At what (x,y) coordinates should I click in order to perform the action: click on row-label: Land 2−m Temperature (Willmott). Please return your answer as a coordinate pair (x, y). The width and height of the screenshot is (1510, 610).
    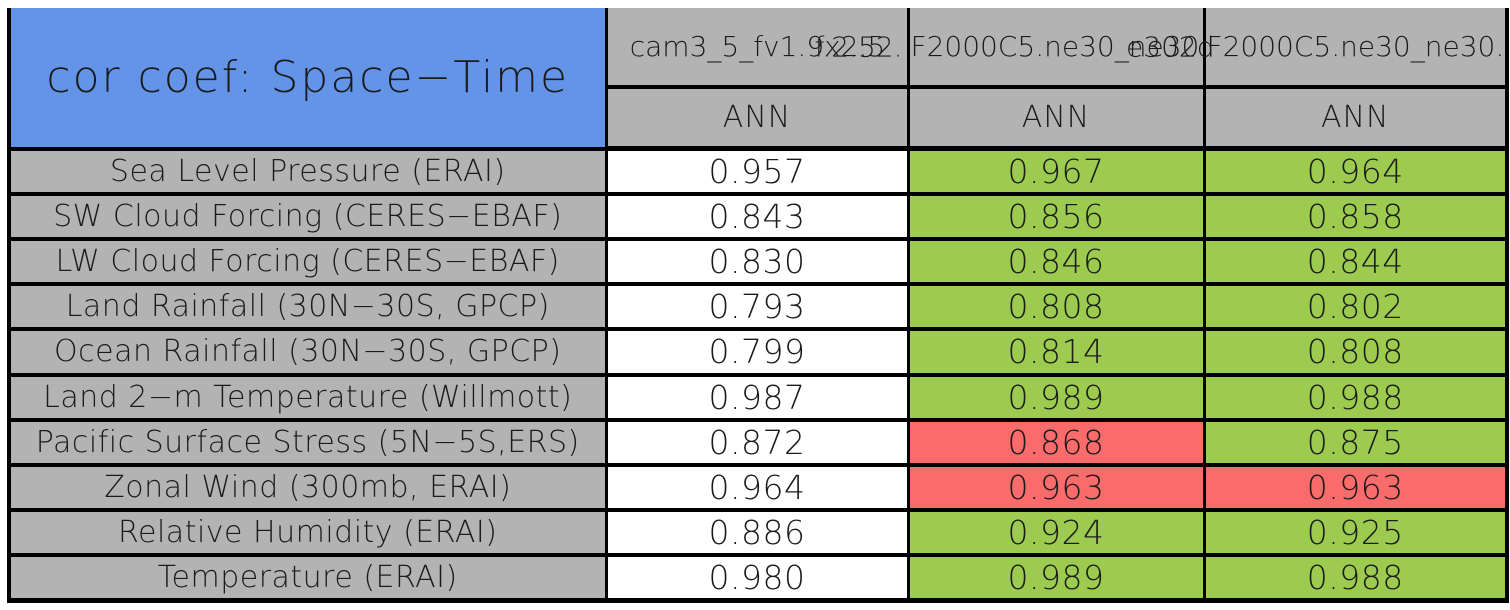
    Looking at the image, I should click on (307, 397).